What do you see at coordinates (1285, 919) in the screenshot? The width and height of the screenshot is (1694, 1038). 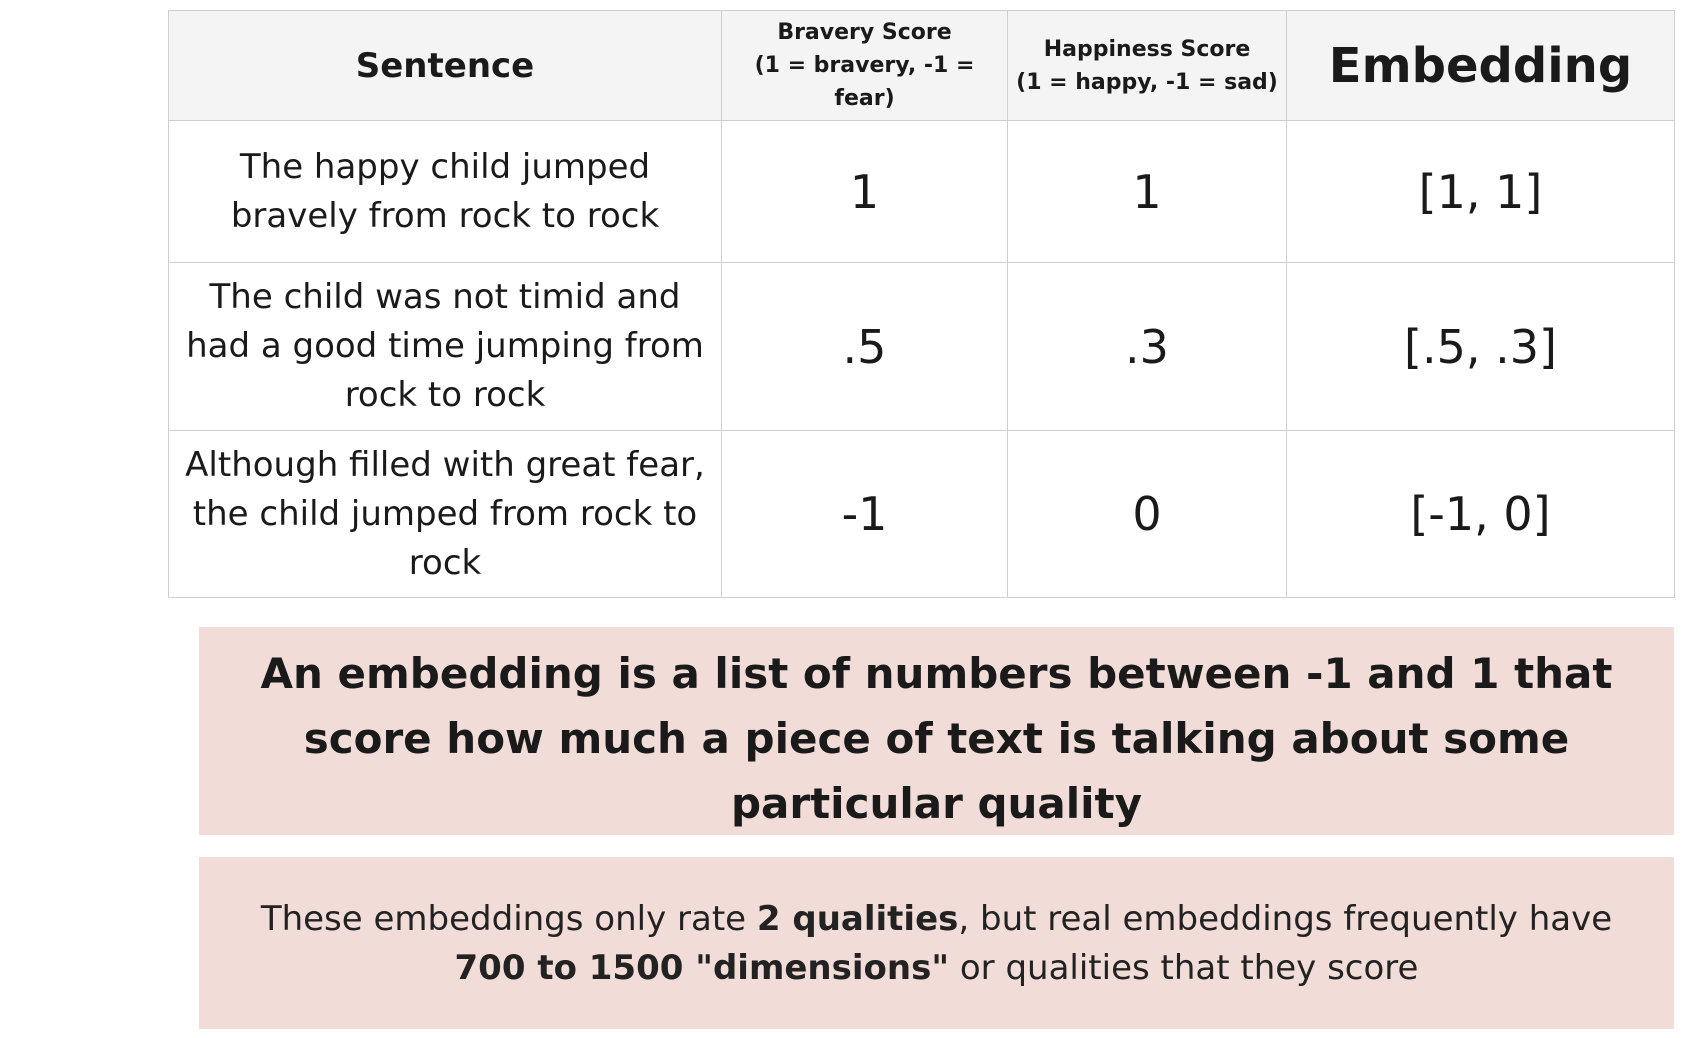 I see `note-text-part2: , but real embeddings frequently have` at bounding box center [1285, 919].